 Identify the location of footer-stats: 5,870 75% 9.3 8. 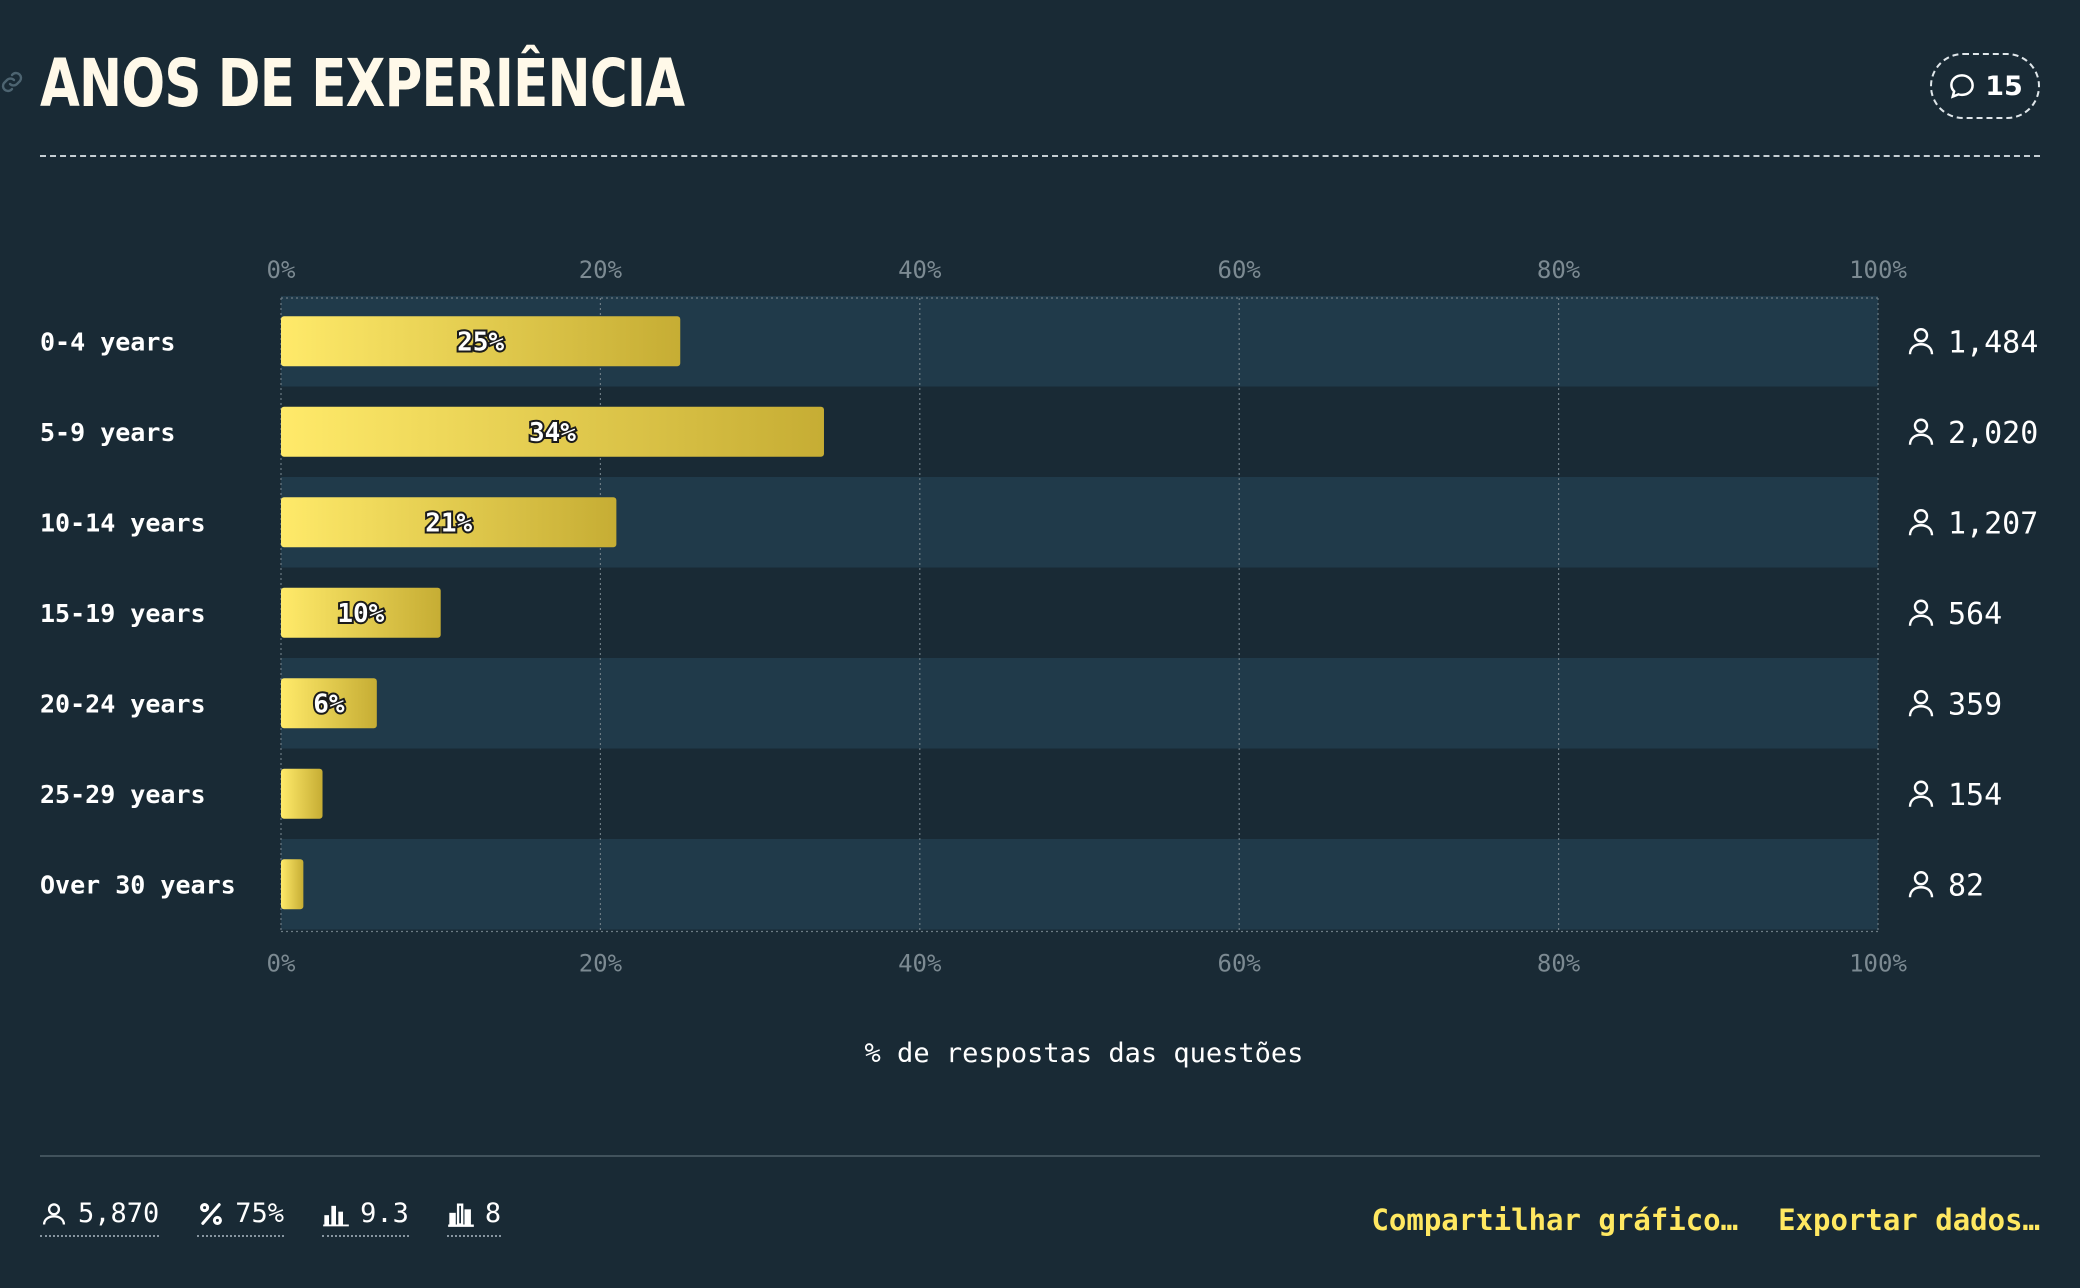
(271, 1217).